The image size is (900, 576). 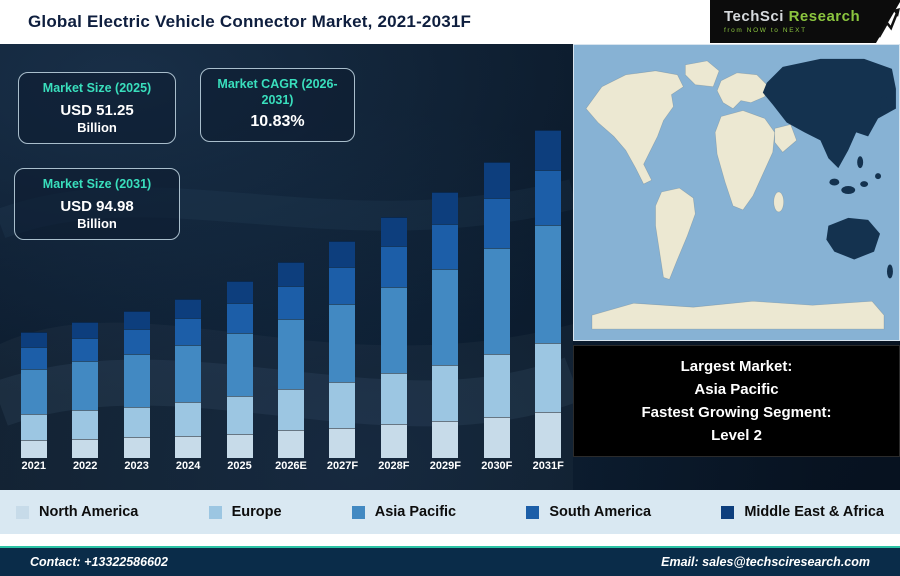 I want to click on x-axis-label-2030F: 2030F, so click(x=497, y=466).